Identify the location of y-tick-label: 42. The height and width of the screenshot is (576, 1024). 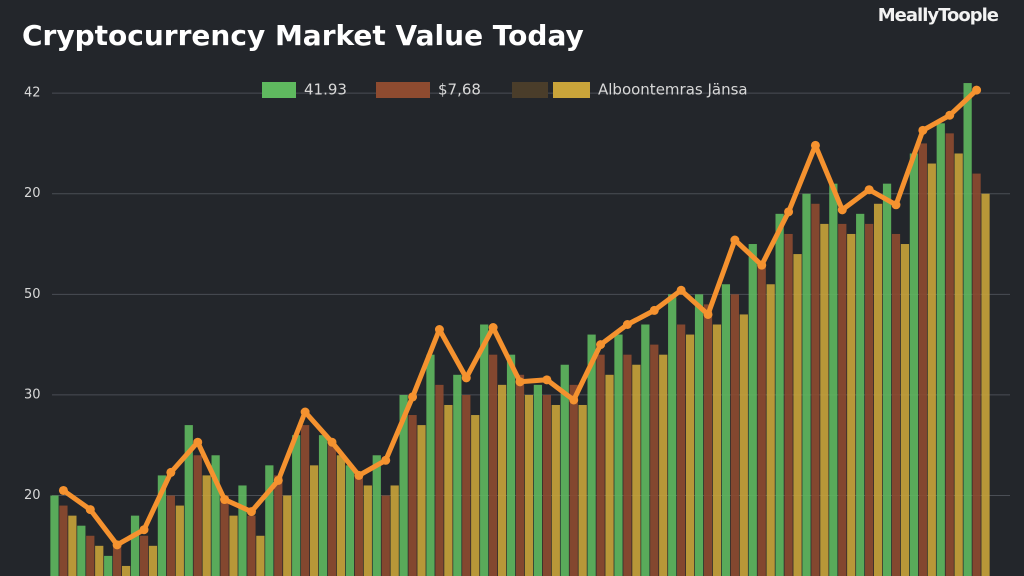
(32, 93).